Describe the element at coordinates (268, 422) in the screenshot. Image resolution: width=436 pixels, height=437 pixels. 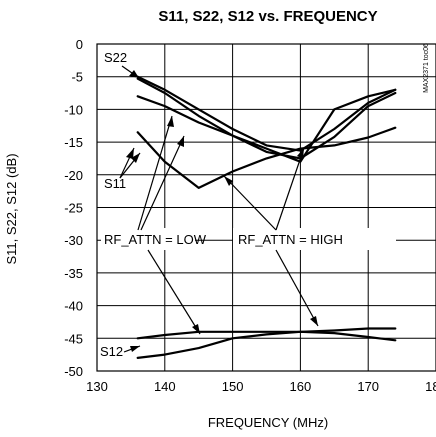
I see `x-axis-label: FREQUENCY (MHz)` at that location.